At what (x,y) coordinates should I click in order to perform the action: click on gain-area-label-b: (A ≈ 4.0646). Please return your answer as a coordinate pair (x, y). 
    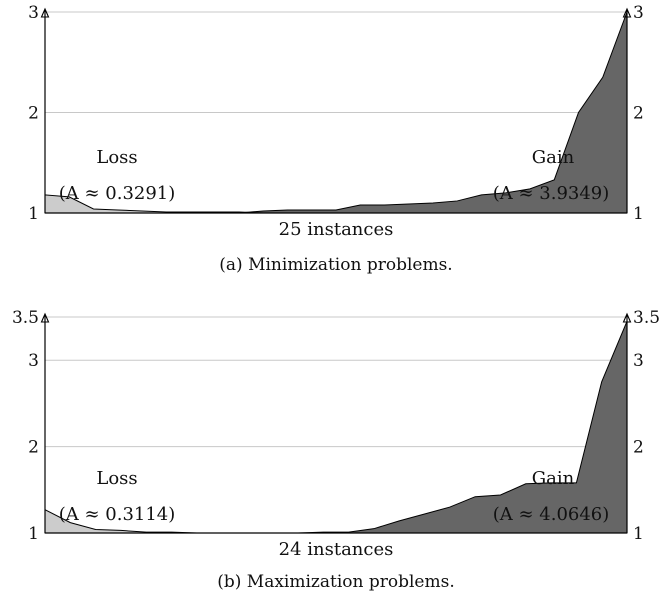
    Looking at the image, I should click on (551, 514).